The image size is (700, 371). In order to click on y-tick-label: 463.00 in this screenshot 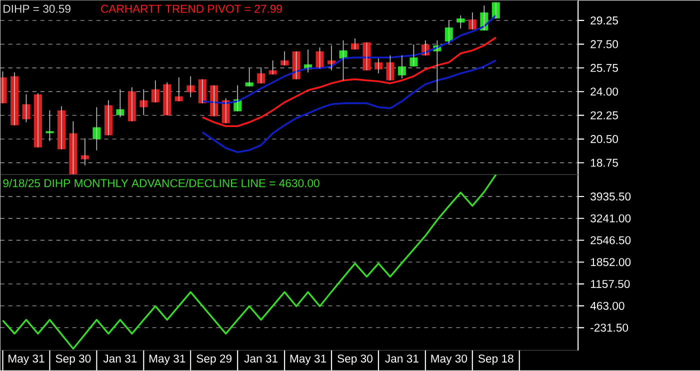, I will do `click(607, 306)`.